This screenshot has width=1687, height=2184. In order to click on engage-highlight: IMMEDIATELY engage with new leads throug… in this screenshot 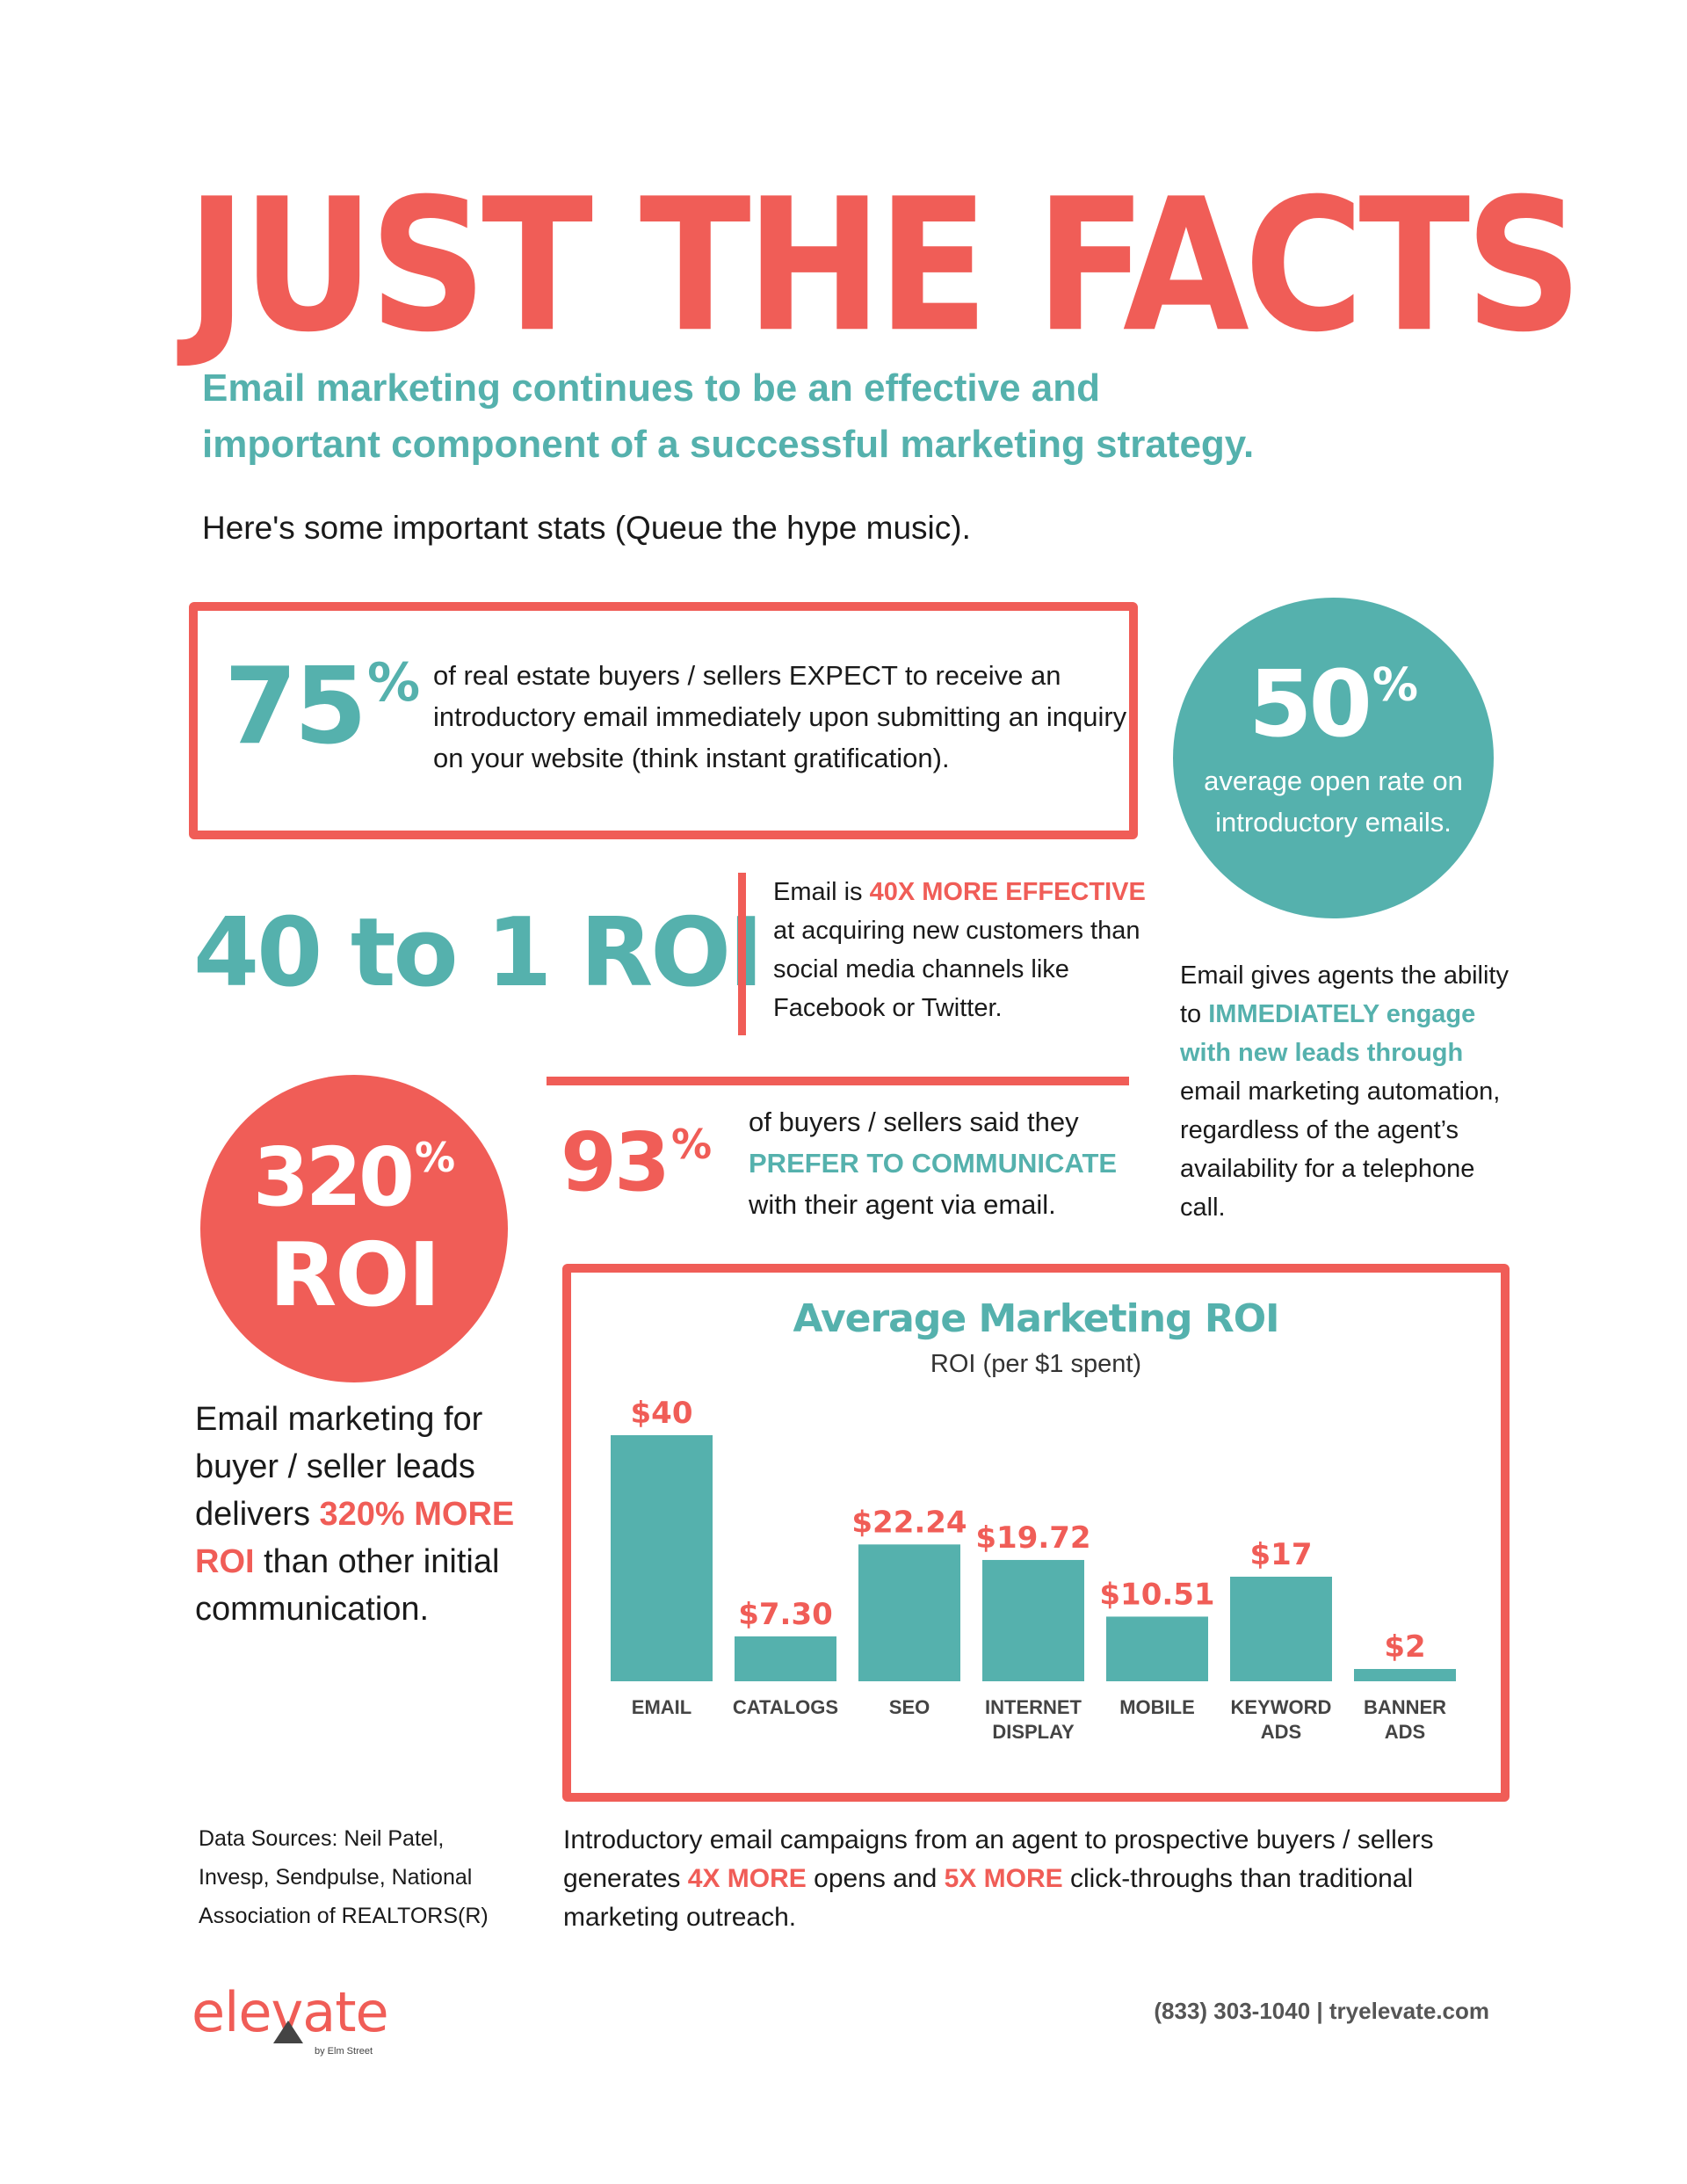, I will do `click(1328, 1033)`.